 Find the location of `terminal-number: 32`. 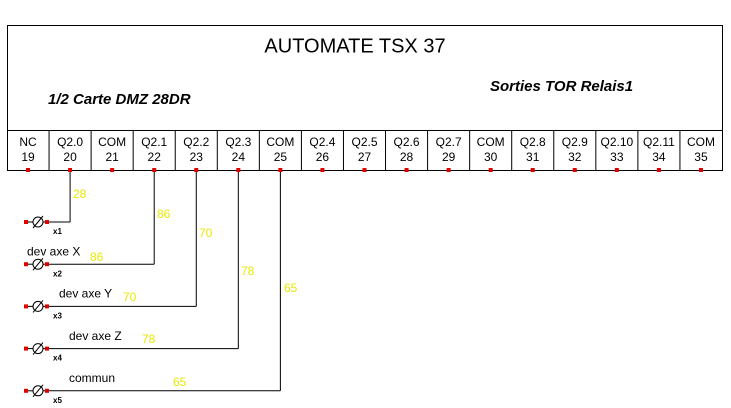

terminal-number: 32 is located at coordinates (575, 157).